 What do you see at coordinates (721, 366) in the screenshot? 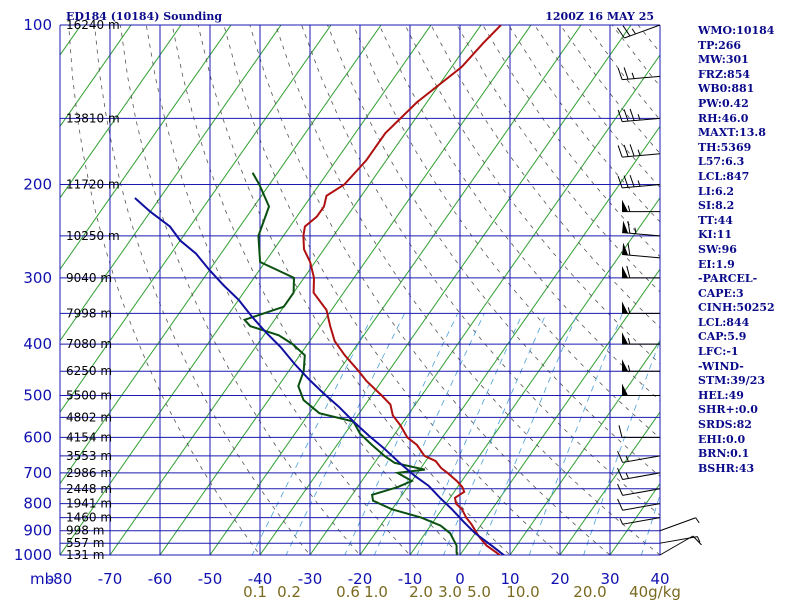
I see `index-value: -WIND-` at bounding box center [721, 366].